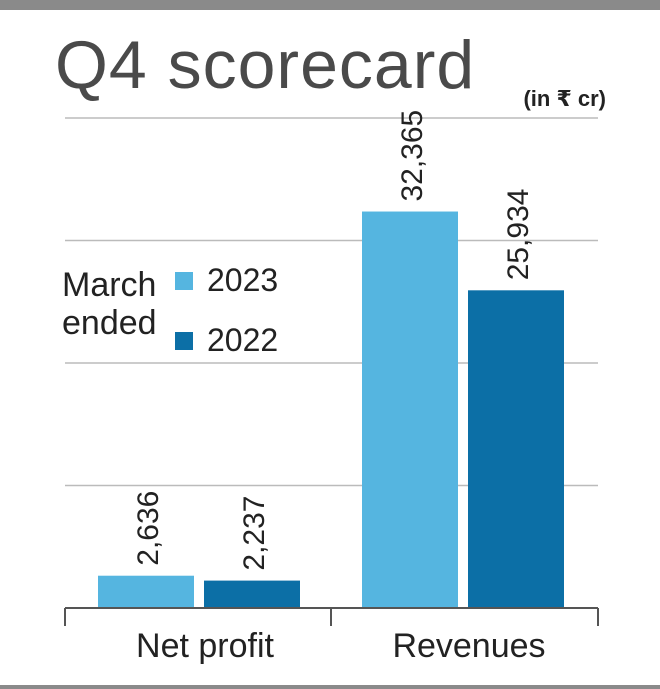 The image size is (660, 689). What do you see at coordinates (109, 323) in the screenshot?
I see `legend-title-line2: ended` at bounding box center [109, 323].